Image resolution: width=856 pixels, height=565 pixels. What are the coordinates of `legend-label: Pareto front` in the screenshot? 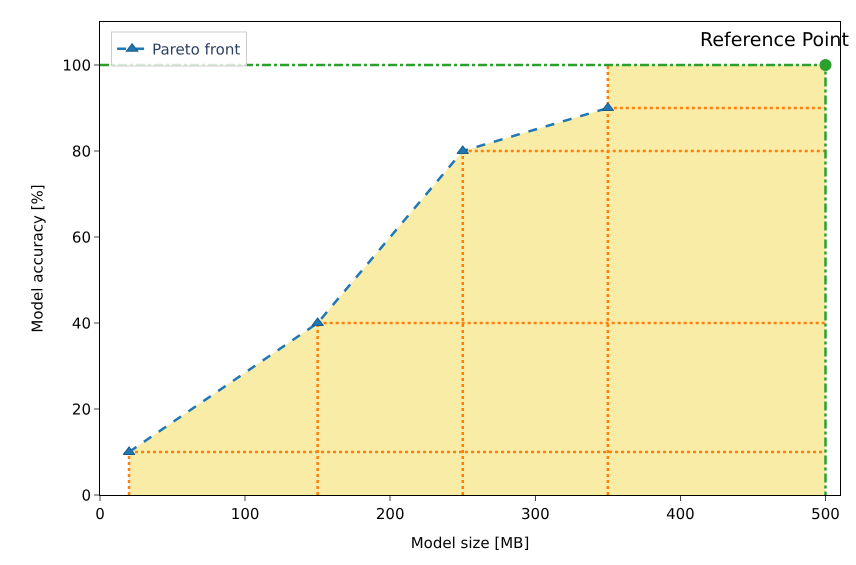 It's located at (196, 49).